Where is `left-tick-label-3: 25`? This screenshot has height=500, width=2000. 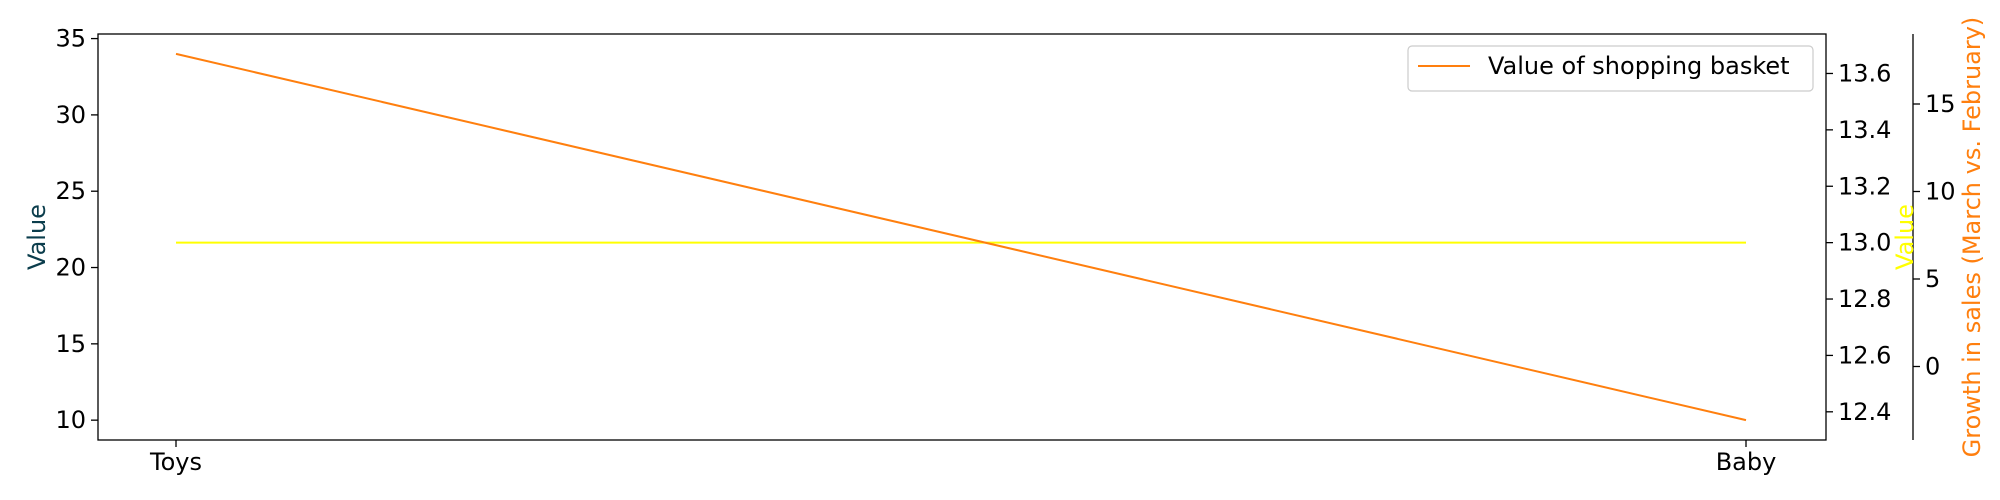
left-tick-label-3: 25 is located at coordinates (70, 191).